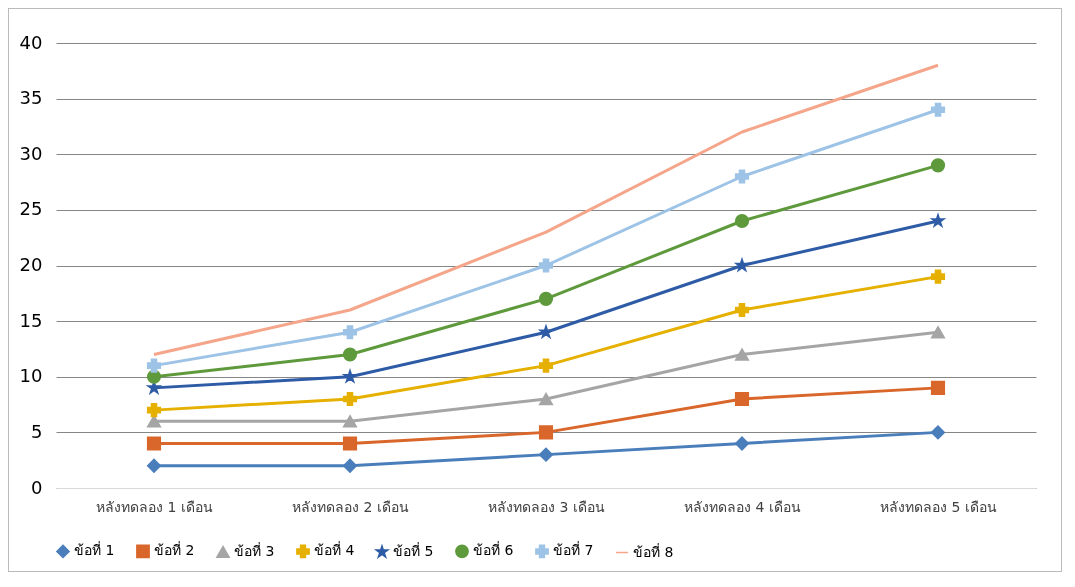 The image size is (1075, 587). Describe the element at coordinates (31, 320) in the screenshot. I see `y-tick-label: 15` at that location.